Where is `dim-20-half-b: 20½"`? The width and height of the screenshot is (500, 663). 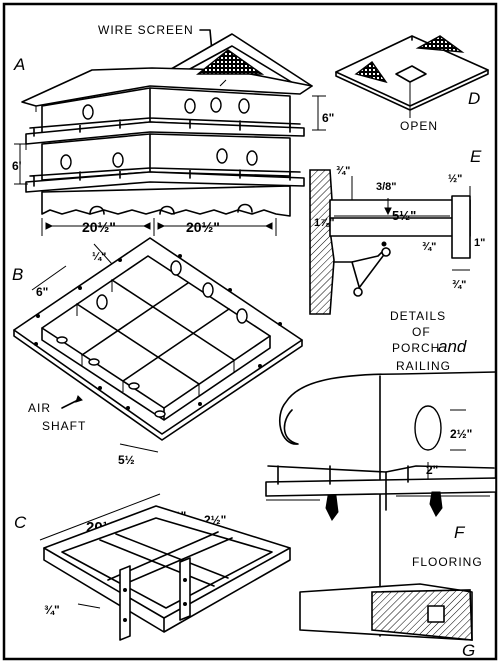 dim-20-half-b: 20½" is located at coordinates (203, 227).